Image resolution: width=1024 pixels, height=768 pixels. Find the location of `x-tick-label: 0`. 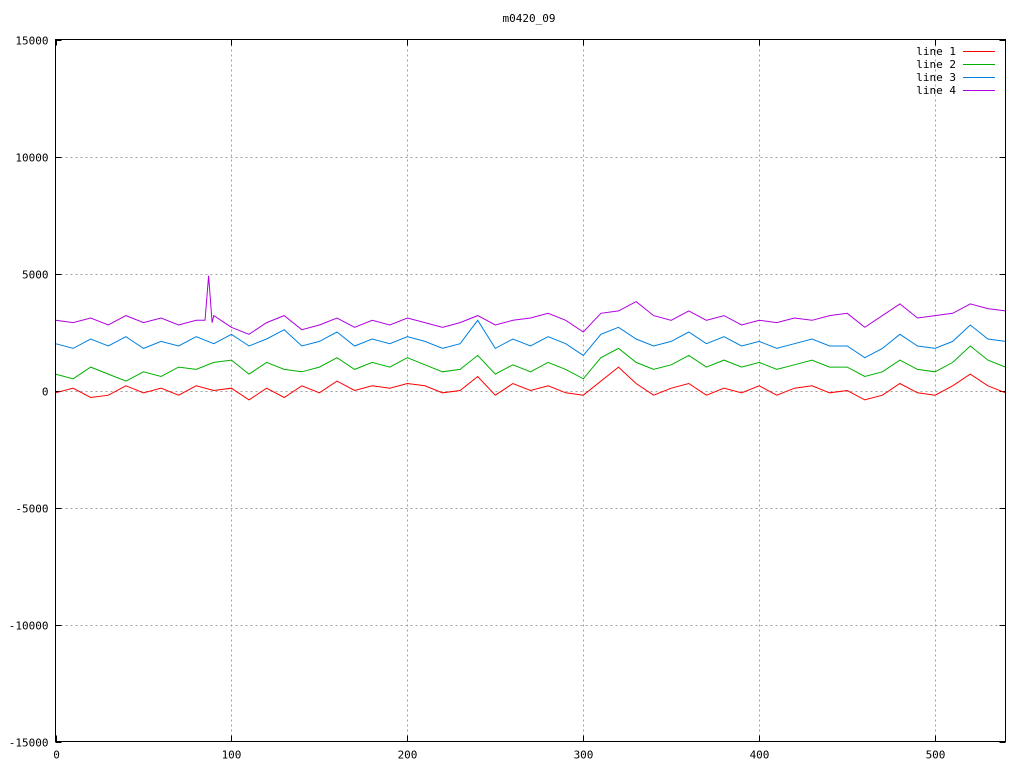

x-tick-label: 0 is located at coordinates (56, 755).